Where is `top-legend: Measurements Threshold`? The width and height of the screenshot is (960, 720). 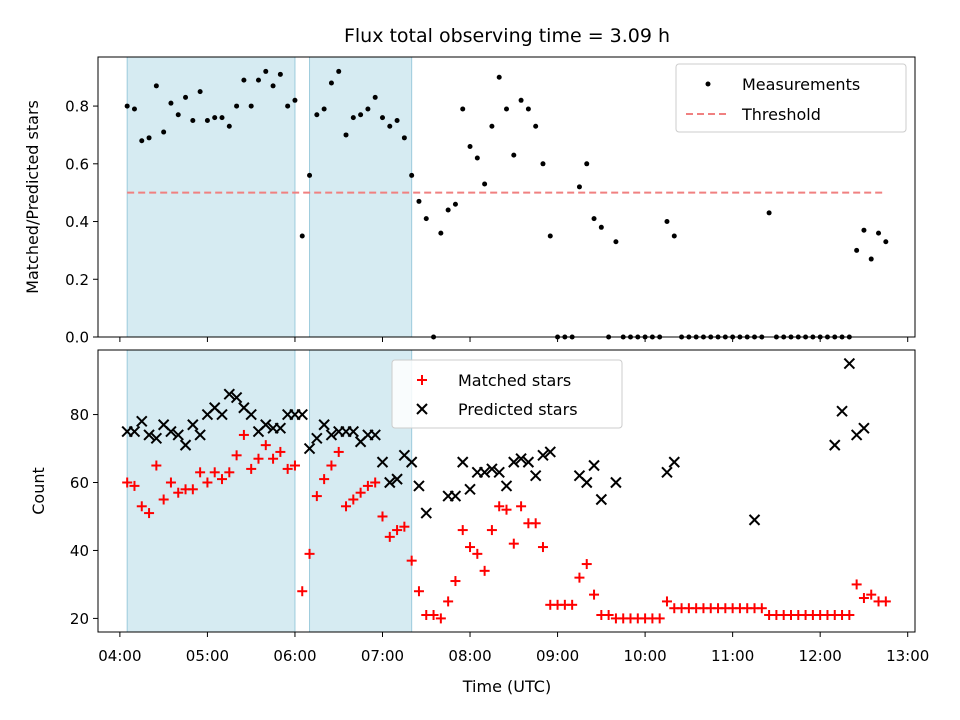 top-legend: Measurements Threshold is located at coordinates (791, 98).